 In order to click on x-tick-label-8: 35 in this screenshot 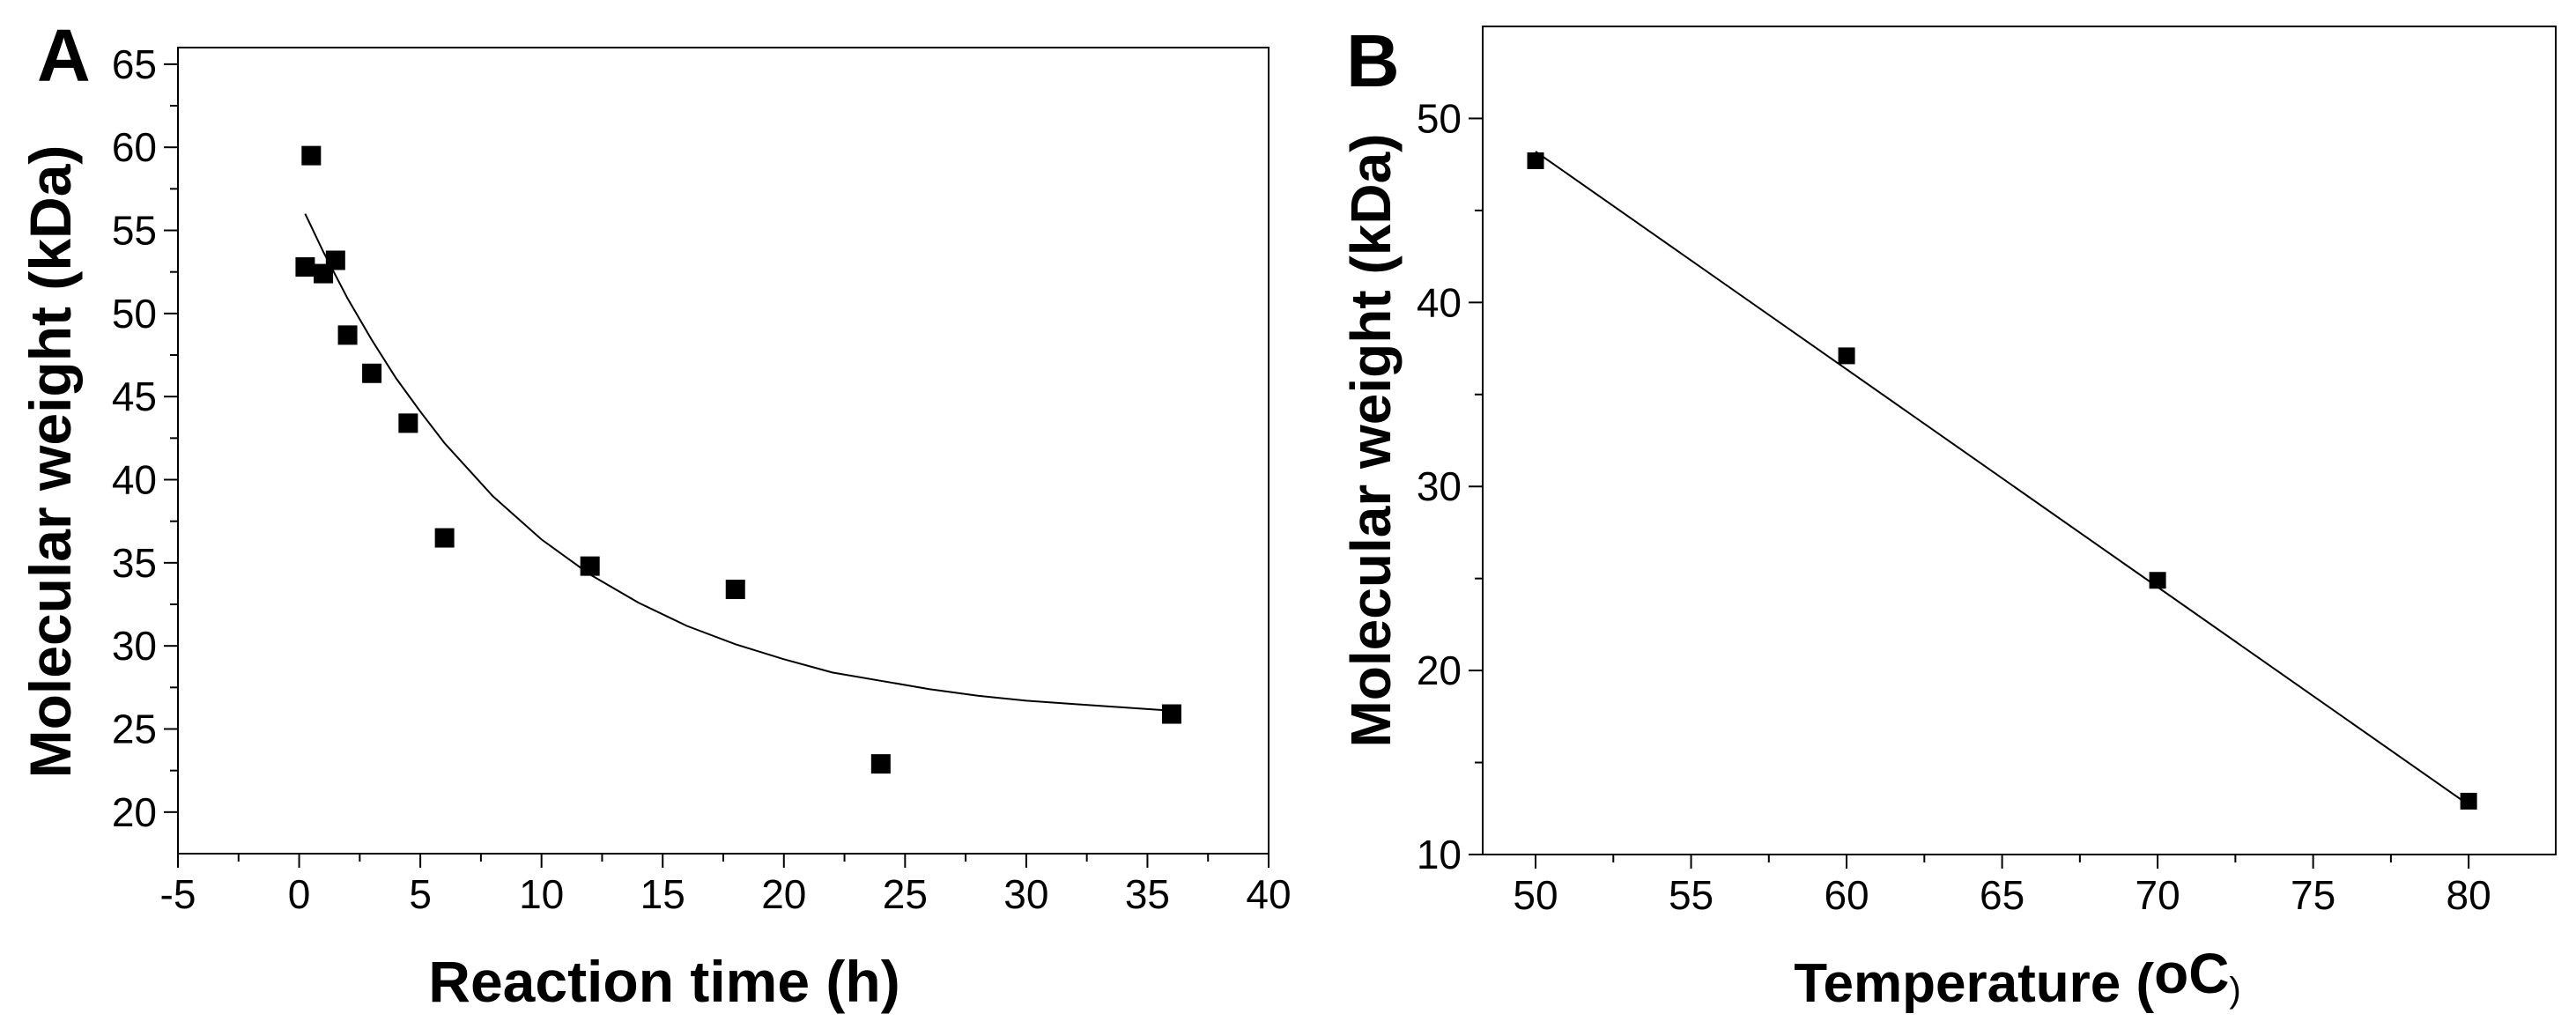, I will do `click(1147, 894)`.